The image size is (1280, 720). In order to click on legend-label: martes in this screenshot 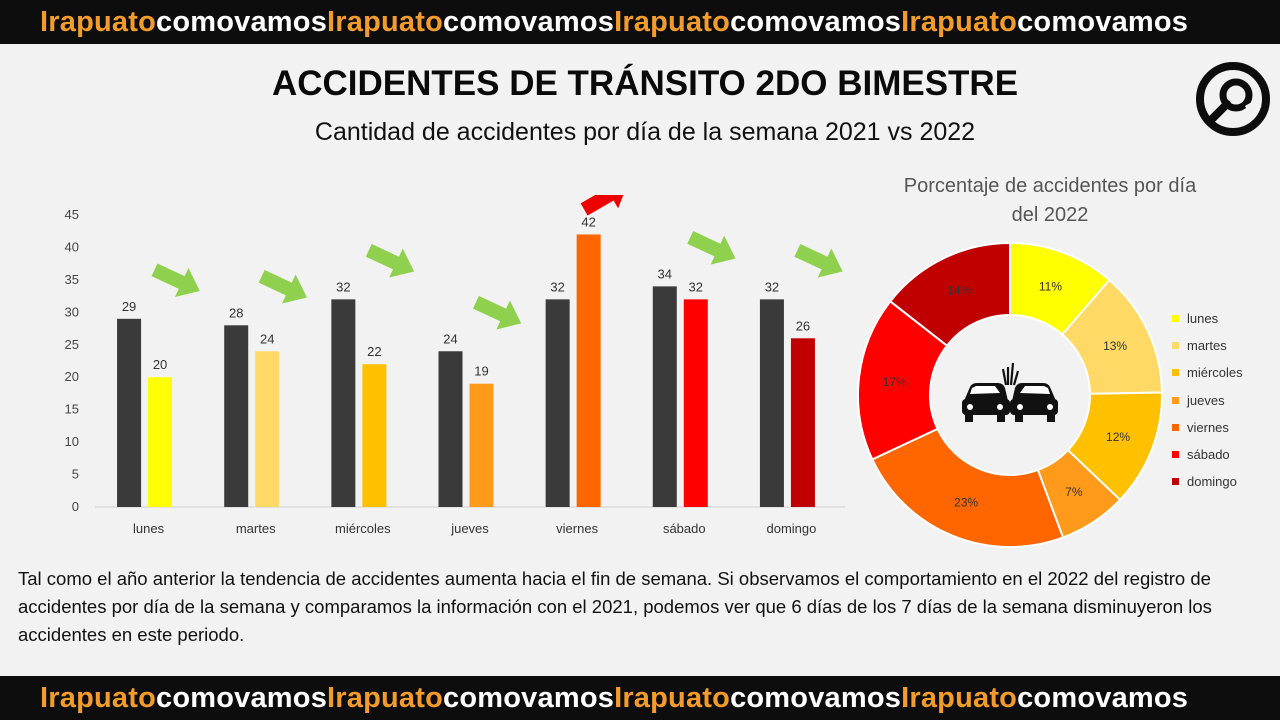, I will do `click(1207, 346)`.